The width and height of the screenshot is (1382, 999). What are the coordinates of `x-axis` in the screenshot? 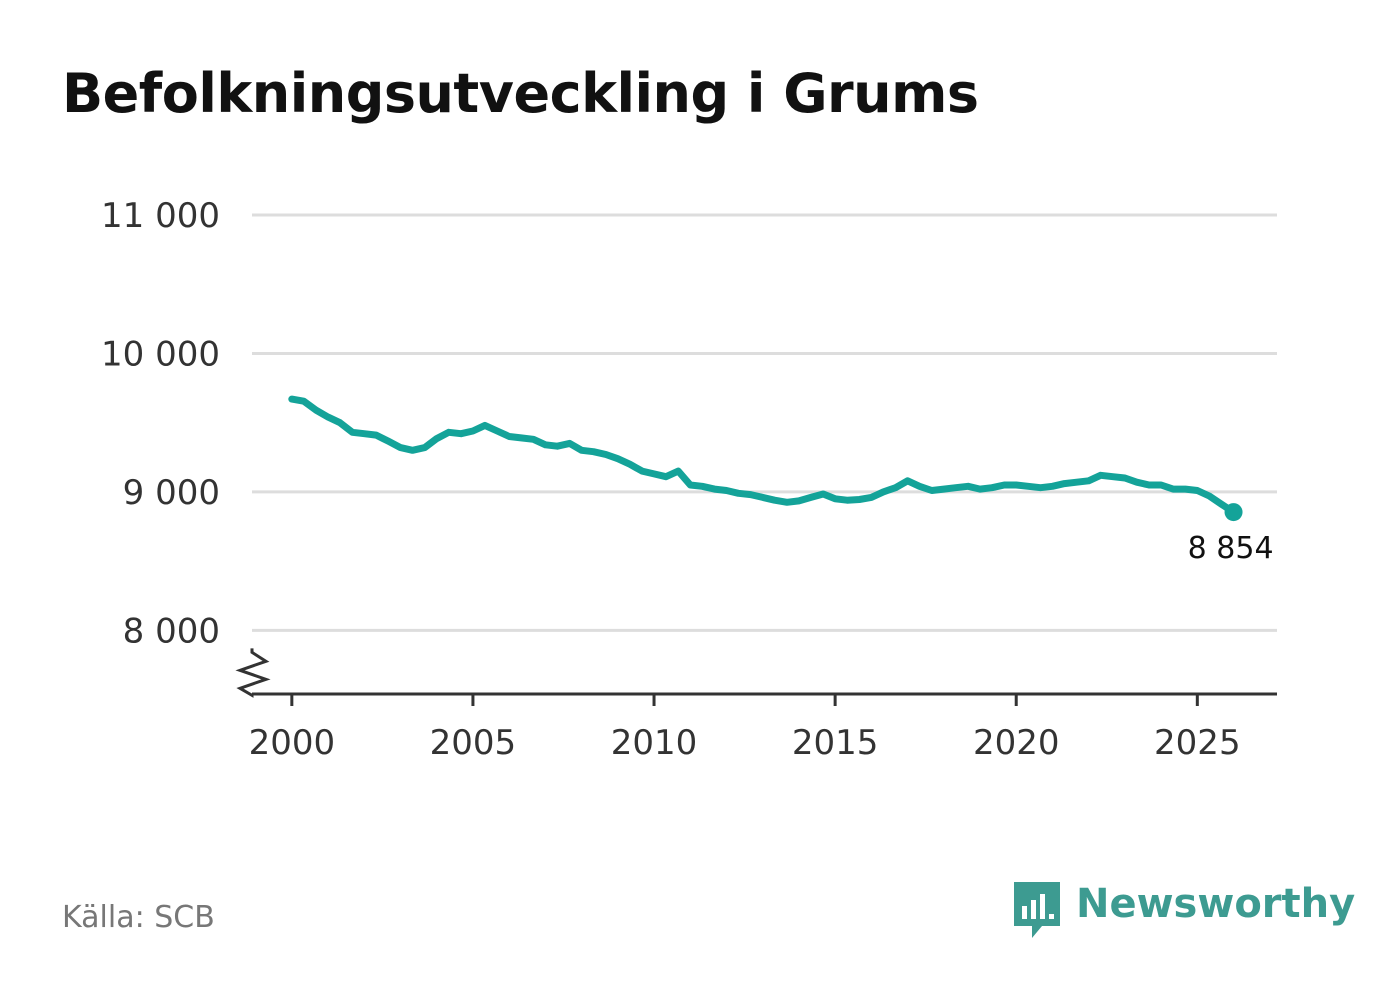 It's located at (756, 673).